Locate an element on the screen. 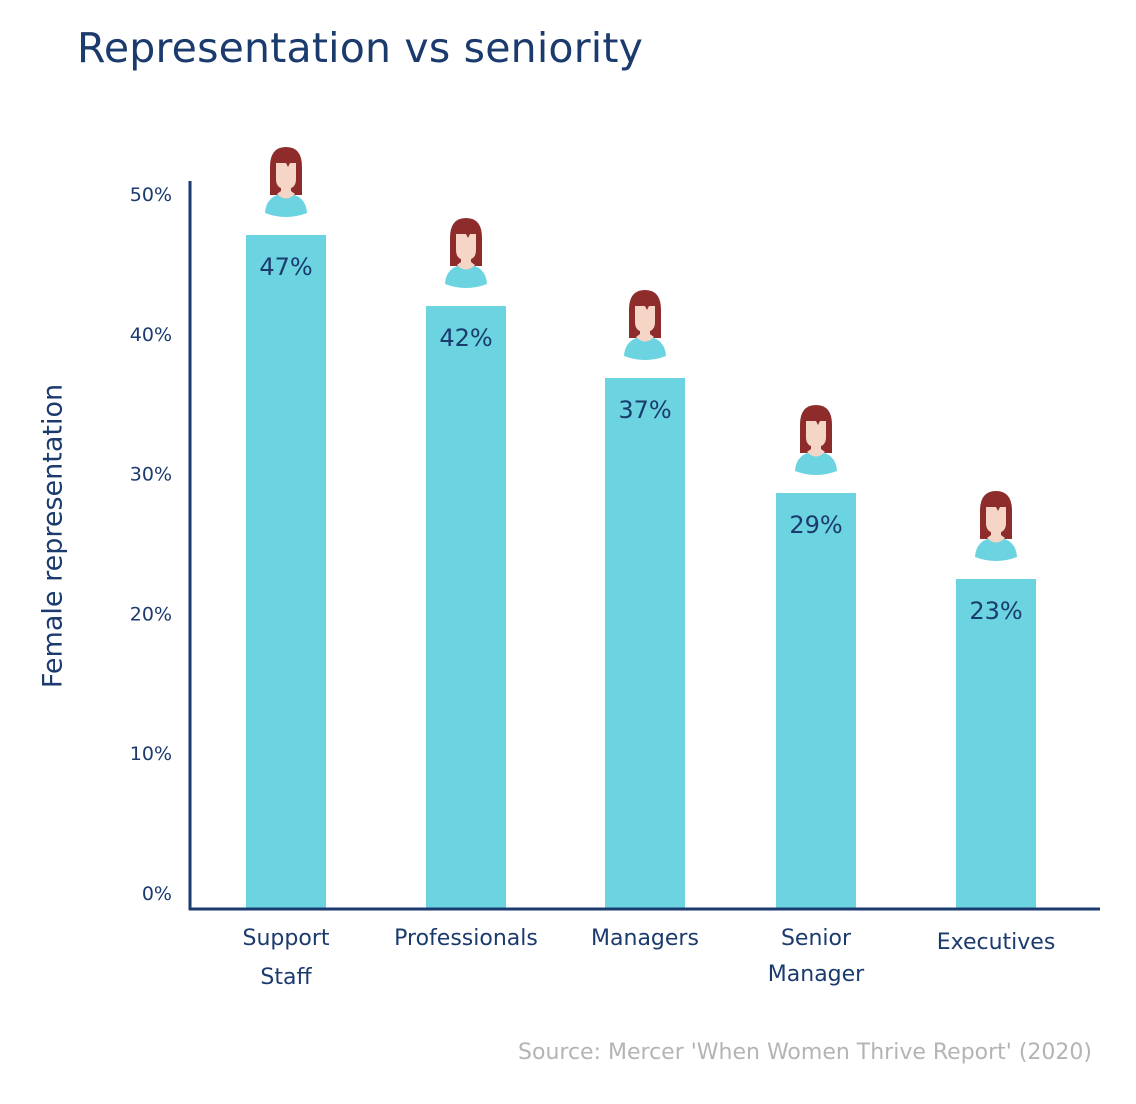 The height and width of the screenshot is (1104, 1136). data-label: 47% is located at coordinates (285, 267).